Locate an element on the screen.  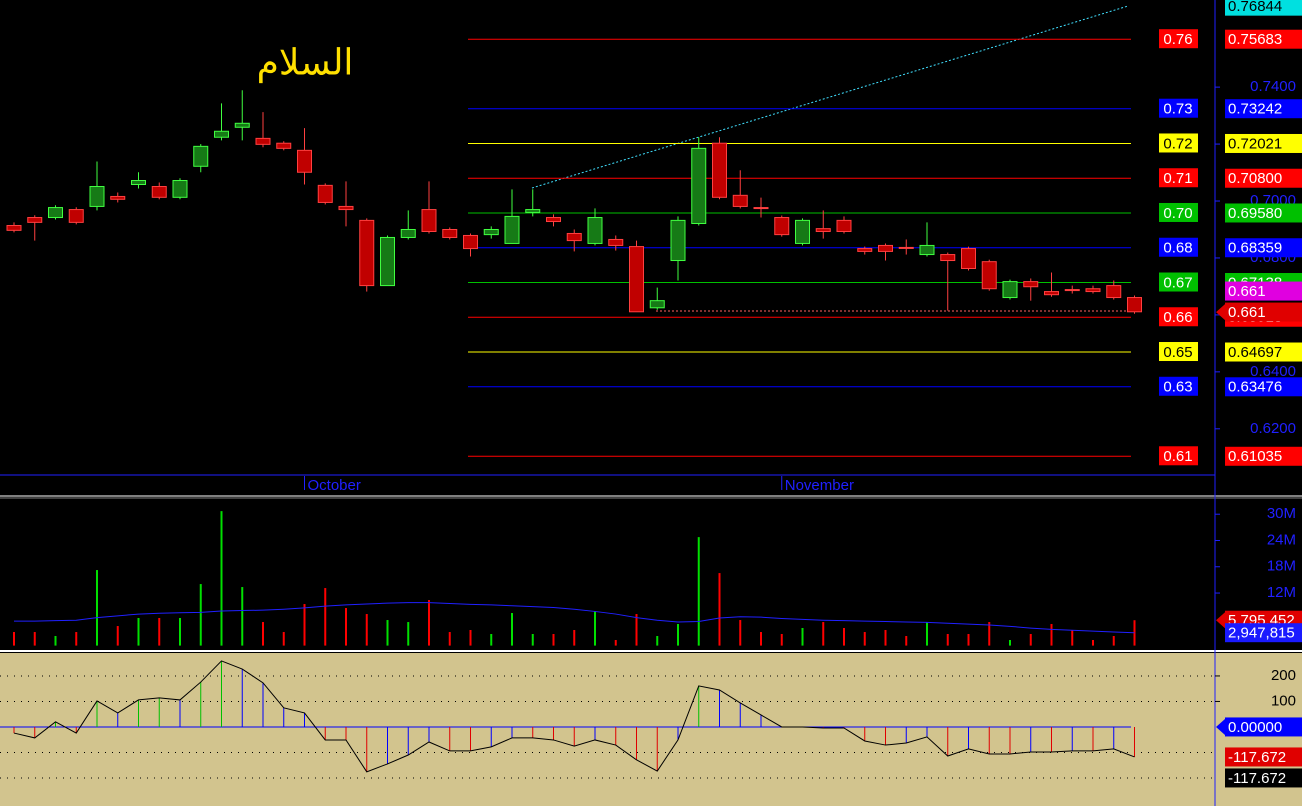
axis-label: 0.75683 is located at coordinates (1255, 39).